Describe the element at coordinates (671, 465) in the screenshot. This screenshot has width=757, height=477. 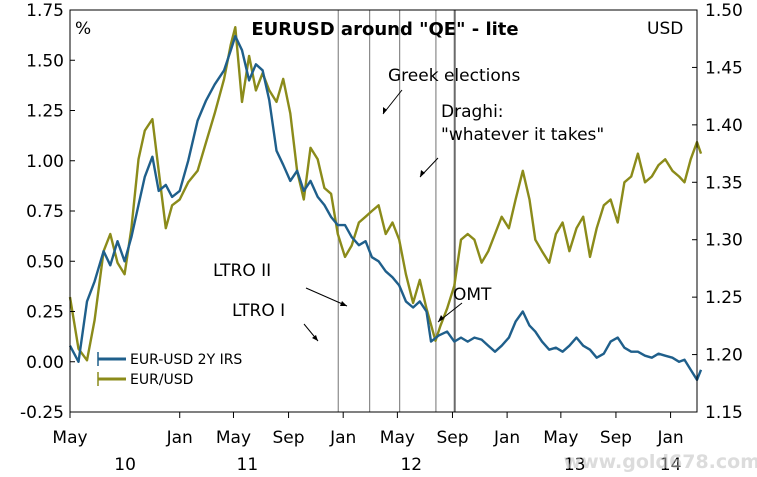
I see `x-axis-year-label: 14` at that location.